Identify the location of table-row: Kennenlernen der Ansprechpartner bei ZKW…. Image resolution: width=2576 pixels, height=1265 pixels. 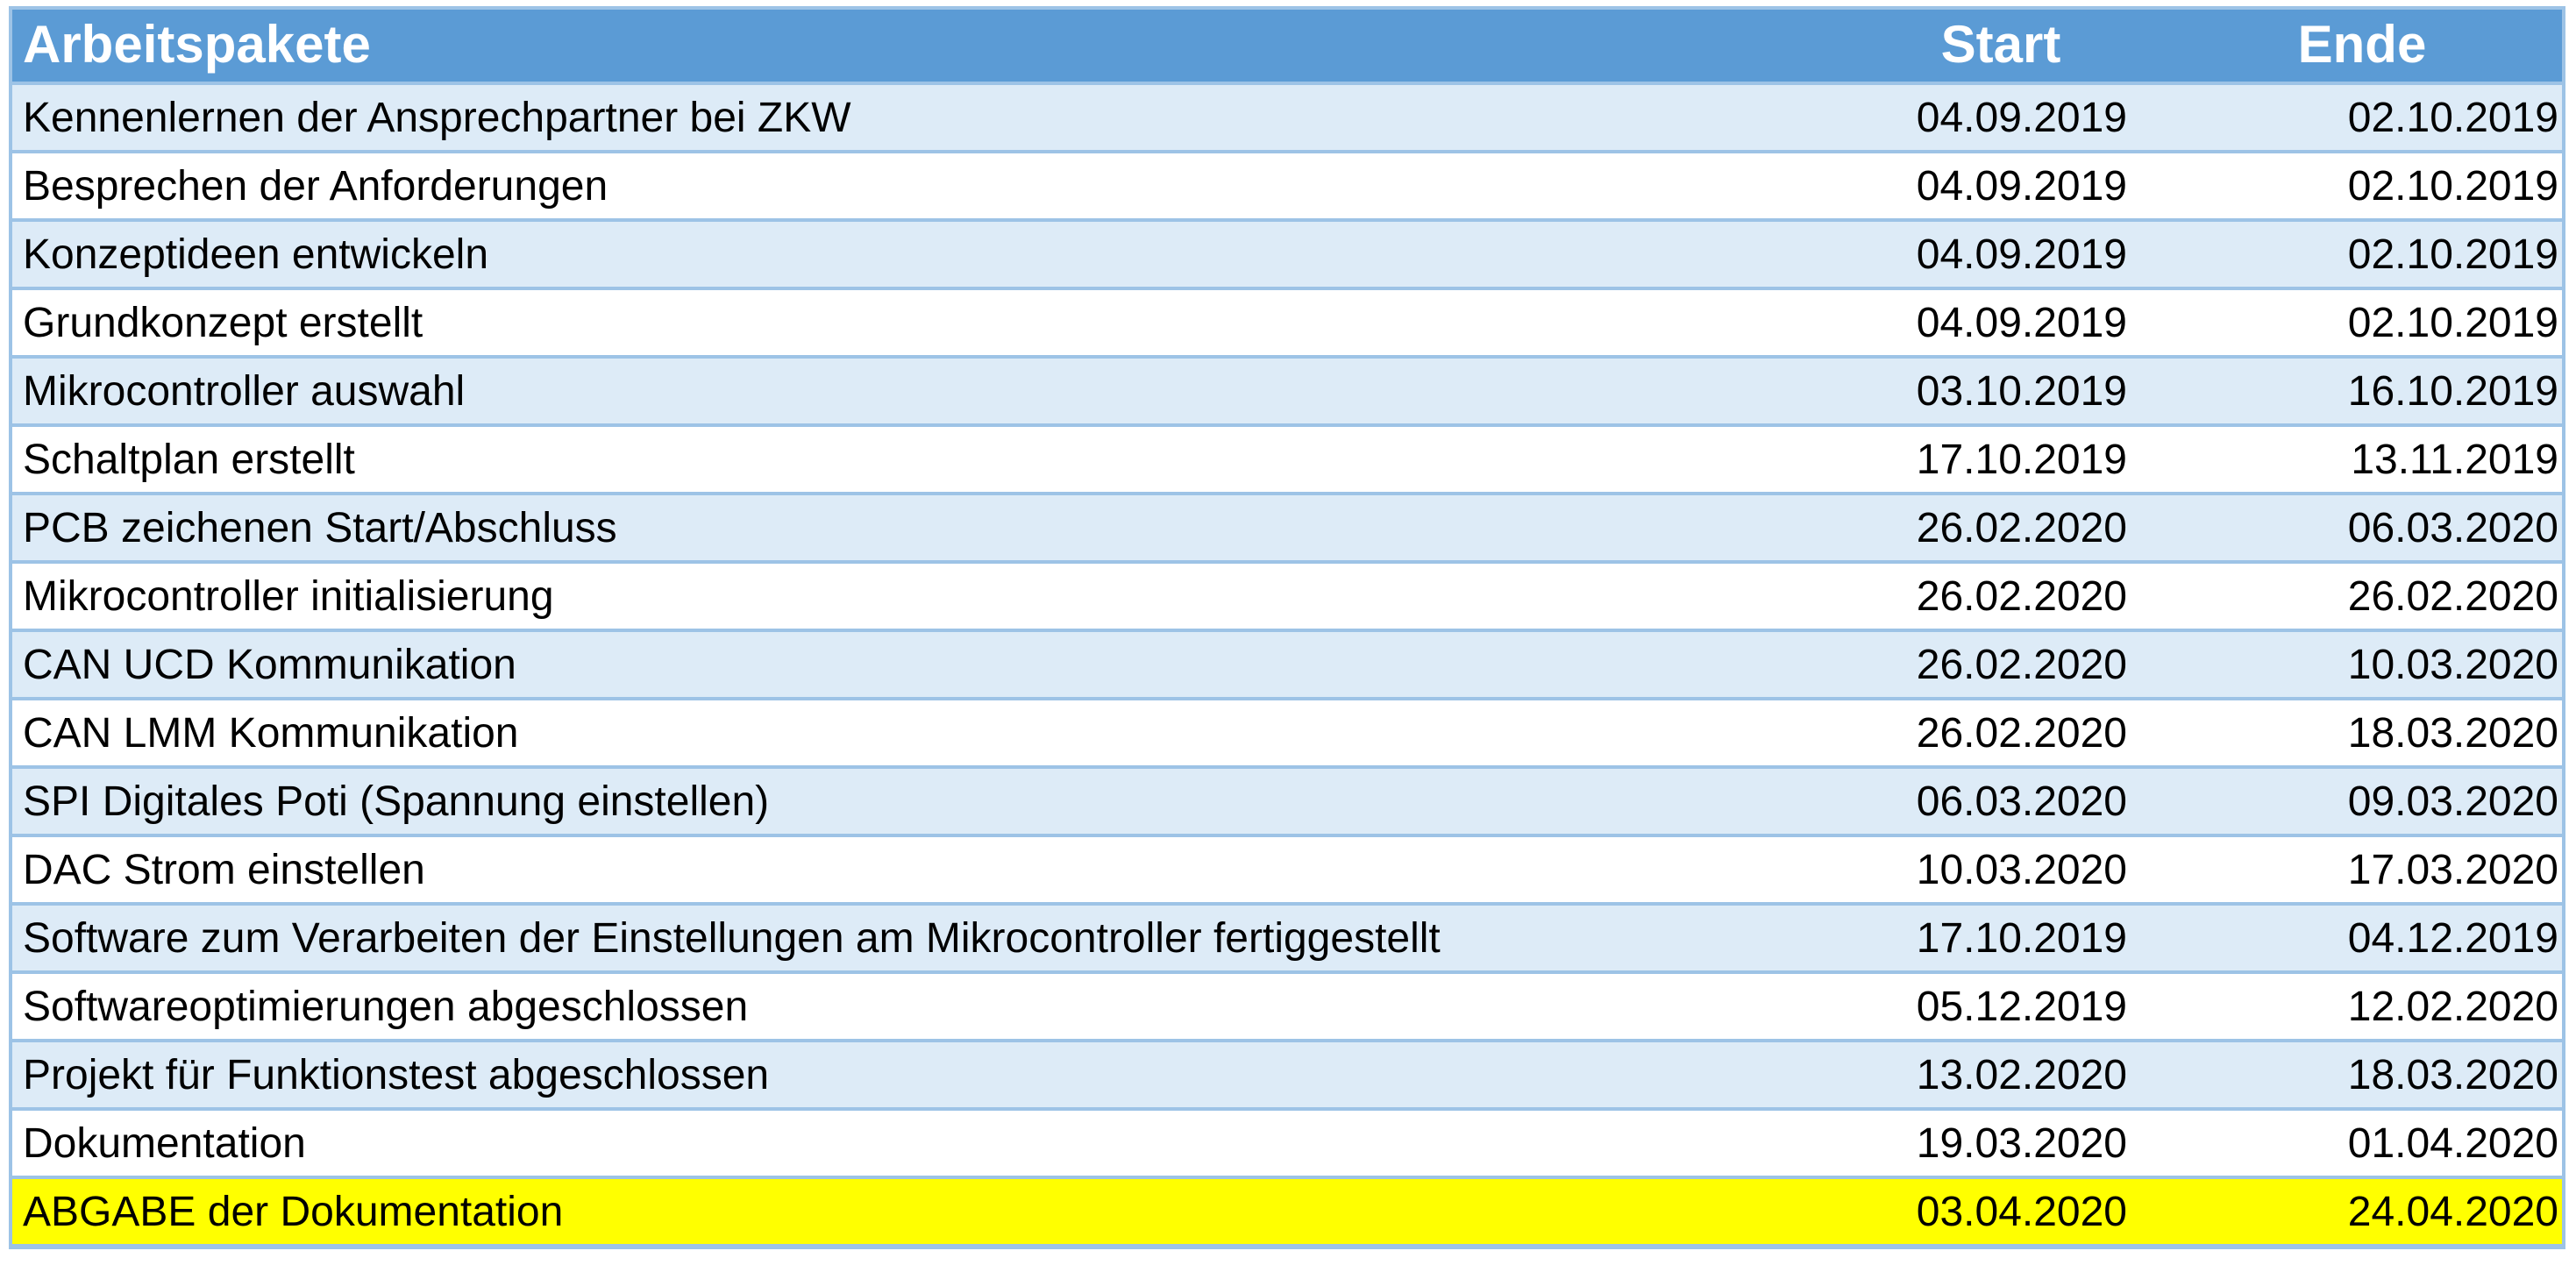
(1287, 118).